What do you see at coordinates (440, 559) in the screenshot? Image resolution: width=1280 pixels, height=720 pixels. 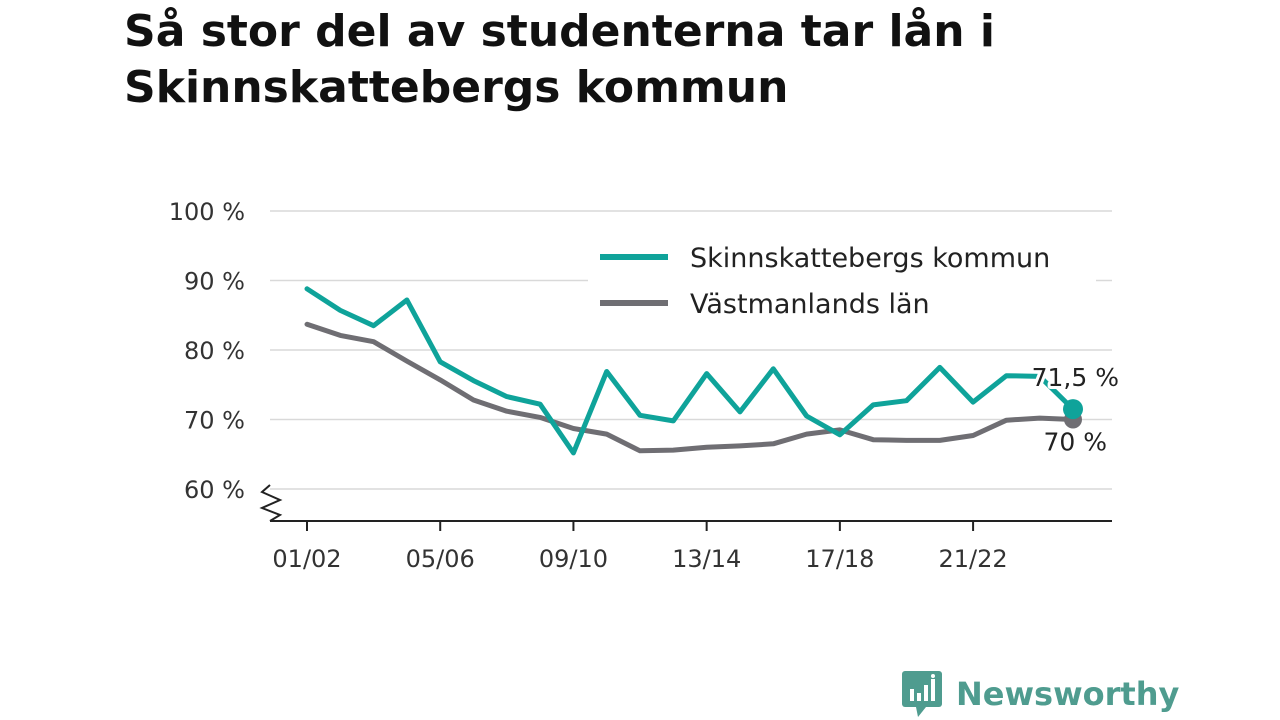 I see `x-tick-label: 05/06` at bounding box center [440, 559].